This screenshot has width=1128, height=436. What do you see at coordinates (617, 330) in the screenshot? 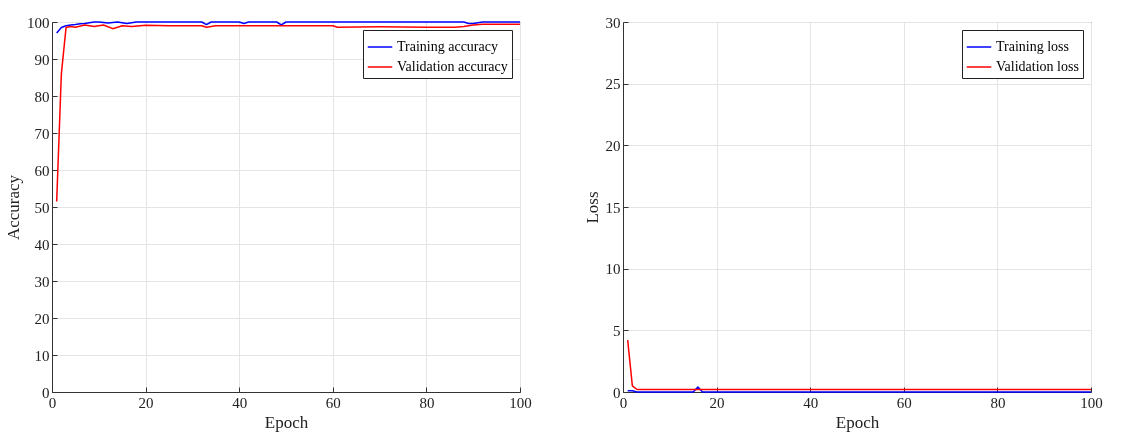
I see `y-tick-label: 5` at bounding box center [617, 330].